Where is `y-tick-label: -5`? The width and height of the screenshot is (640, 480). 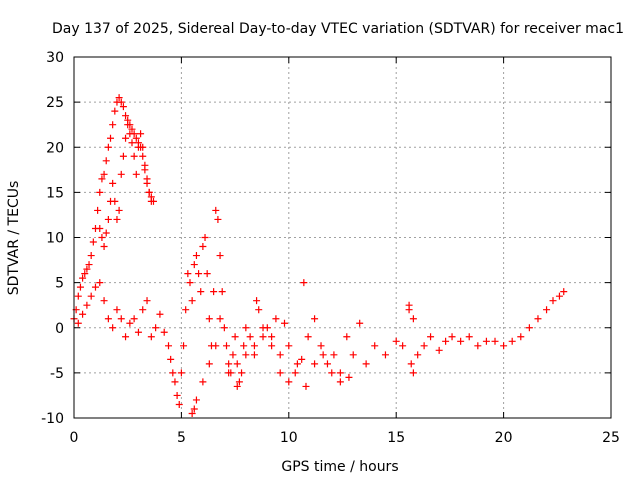 y-tick-label: -5 is located at coordinates (57, 374).